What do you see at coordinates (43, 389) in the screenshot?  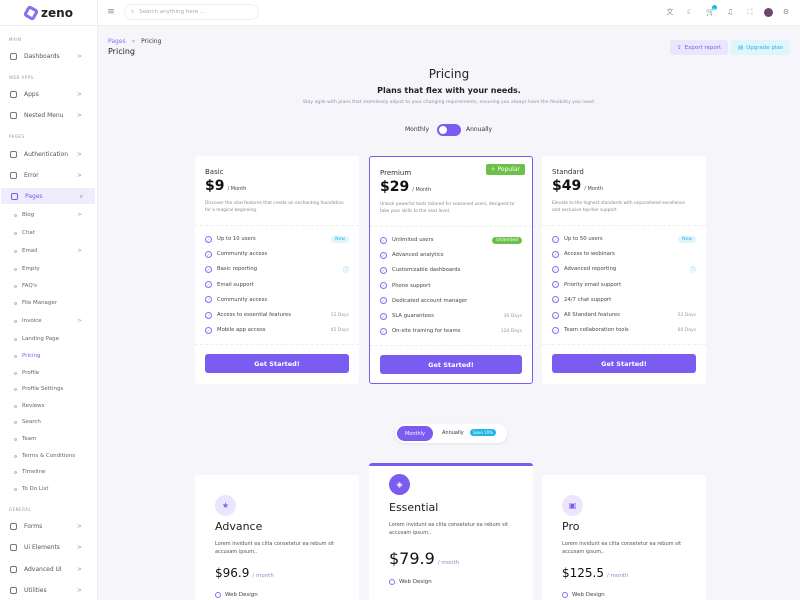 I see `sidebar-subitem-label: Profile Settings` at bounding box center [43, 389].